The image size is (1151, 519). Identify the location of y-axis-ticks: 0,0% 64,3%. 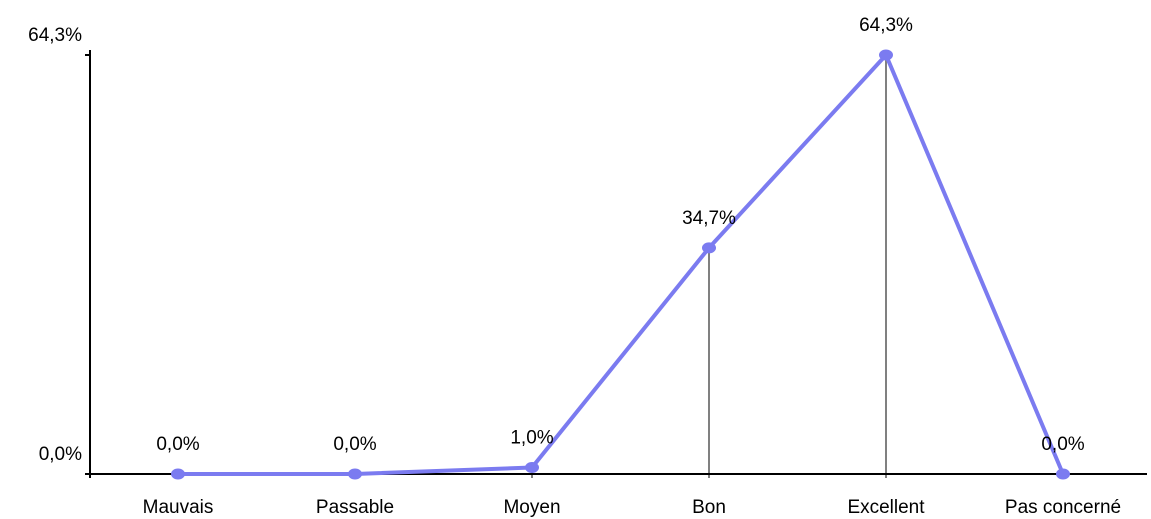
(59, 250).